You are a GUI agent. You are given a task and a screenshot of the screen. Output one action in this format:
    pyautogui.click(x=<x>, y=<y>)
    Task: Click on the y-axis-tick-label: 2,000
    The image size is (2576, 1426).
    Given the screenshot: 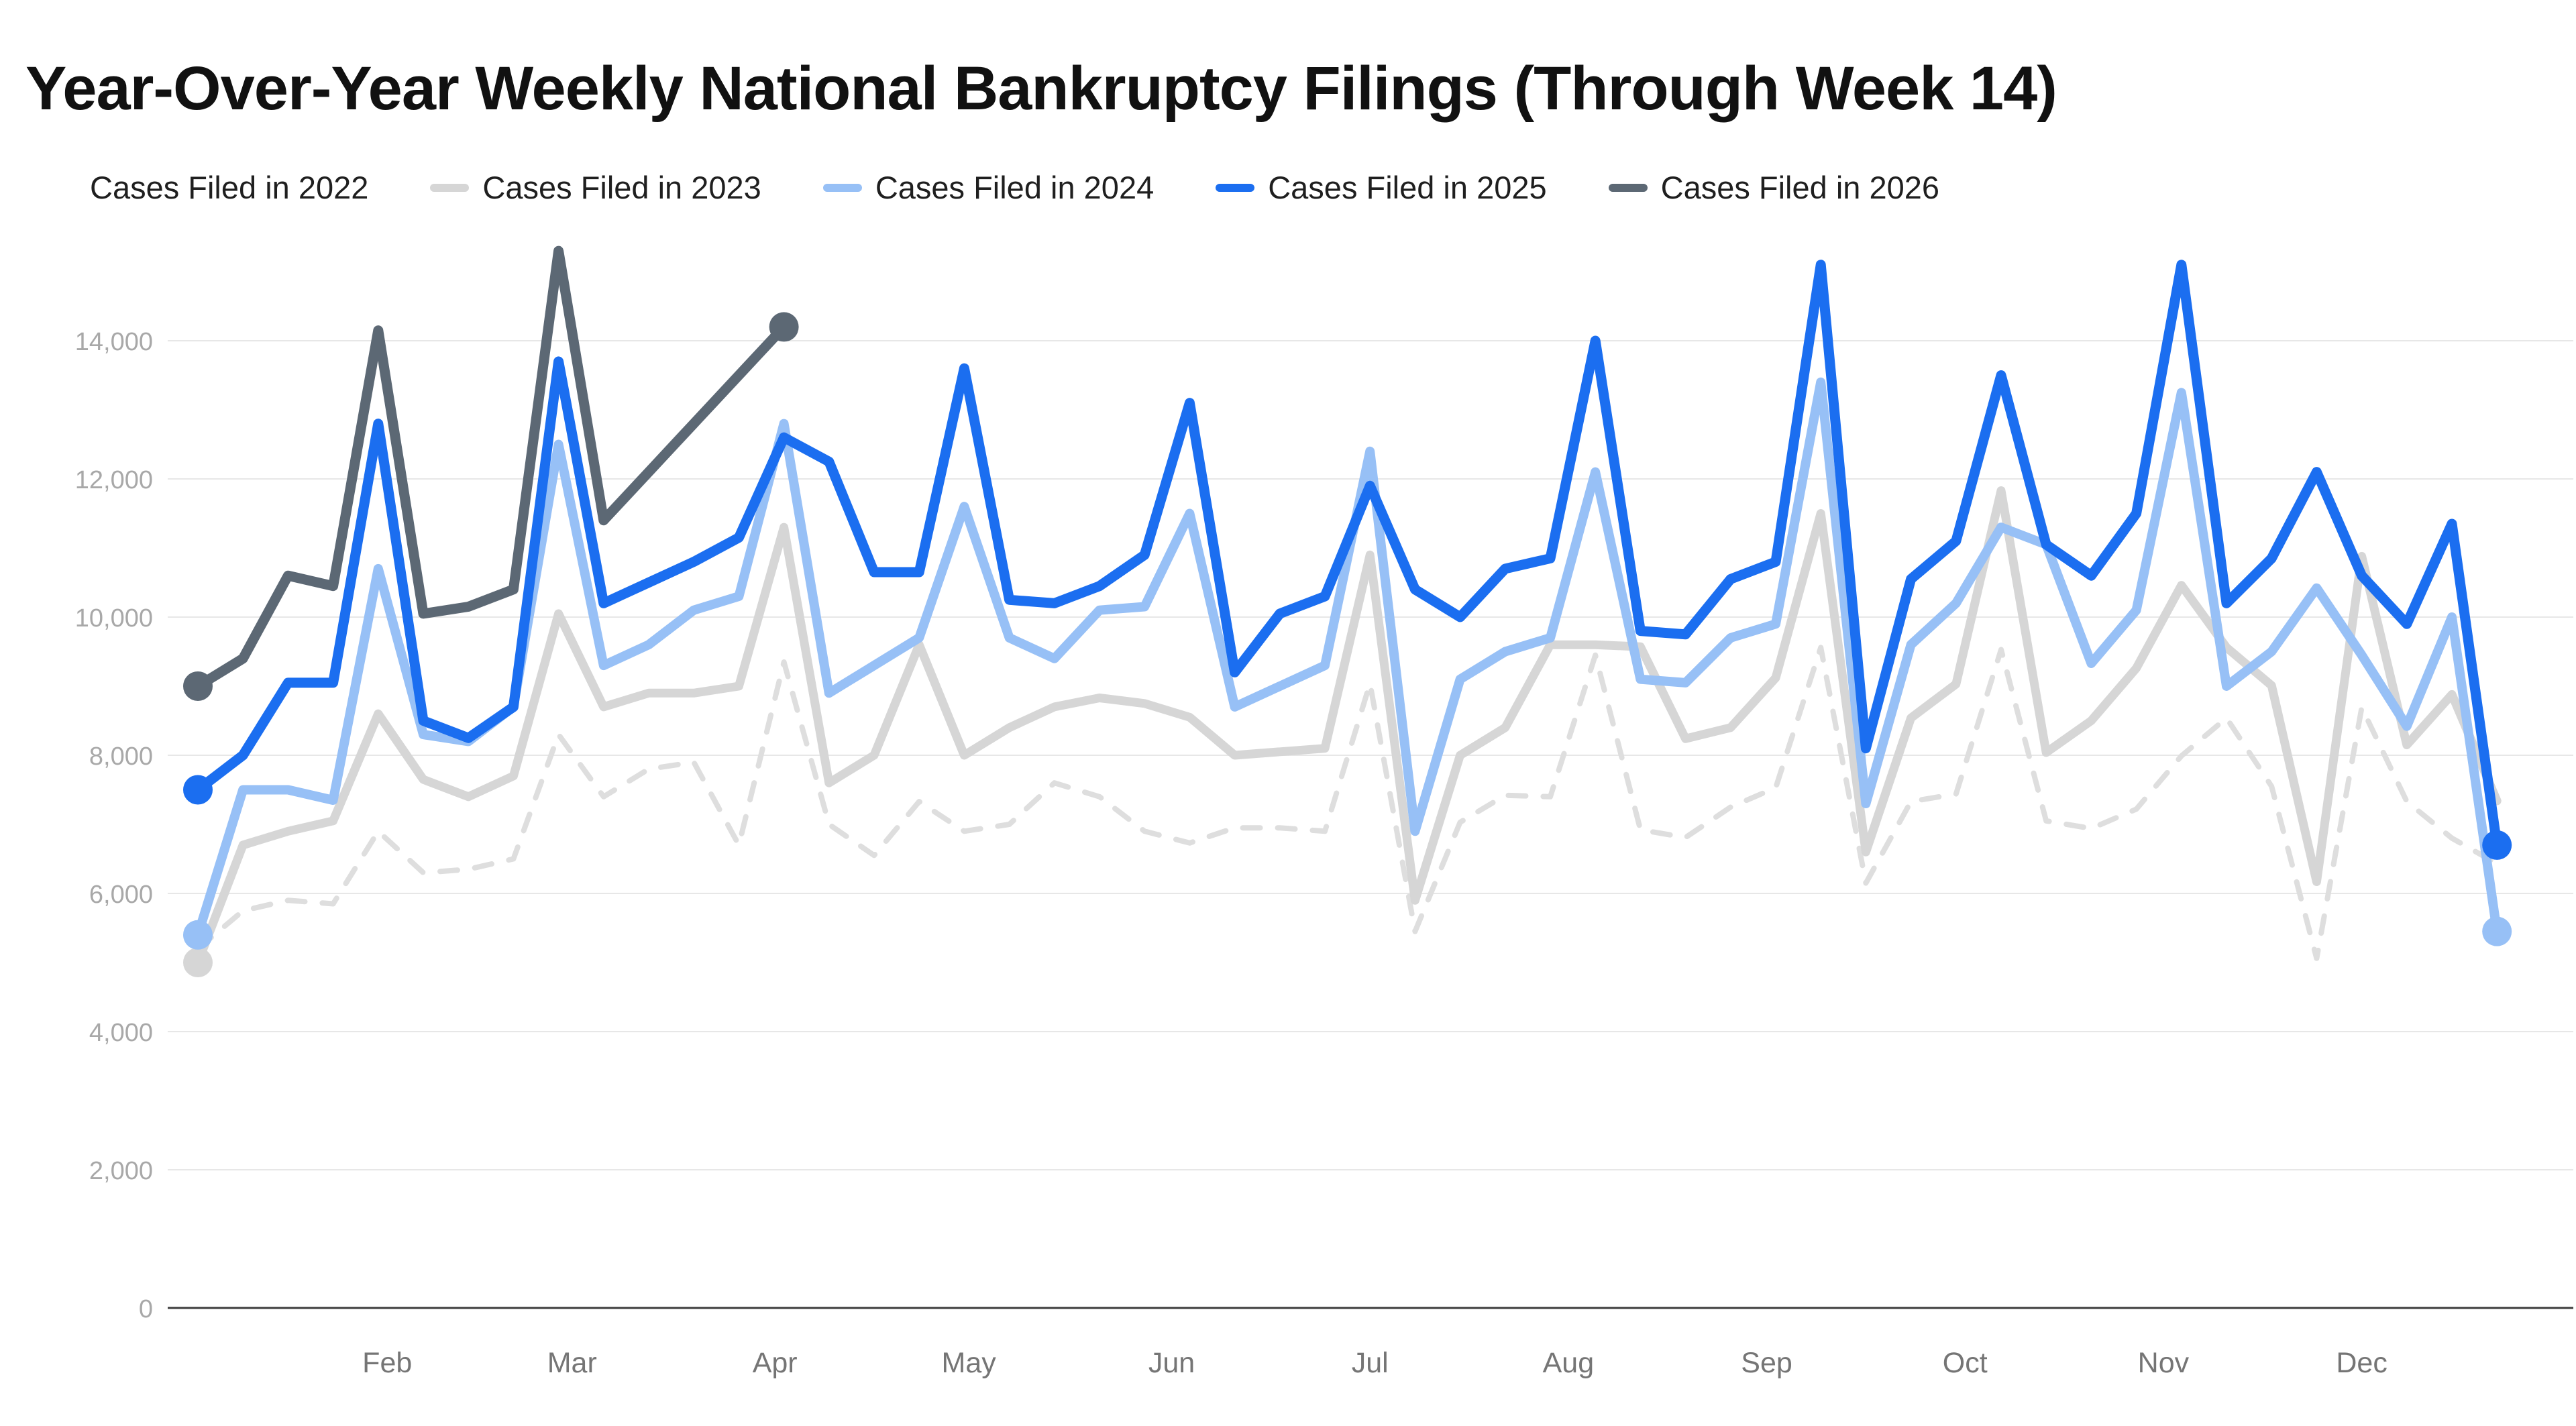 What is the action you would take?
    pyautogui.click(x=121, y=1171)
    